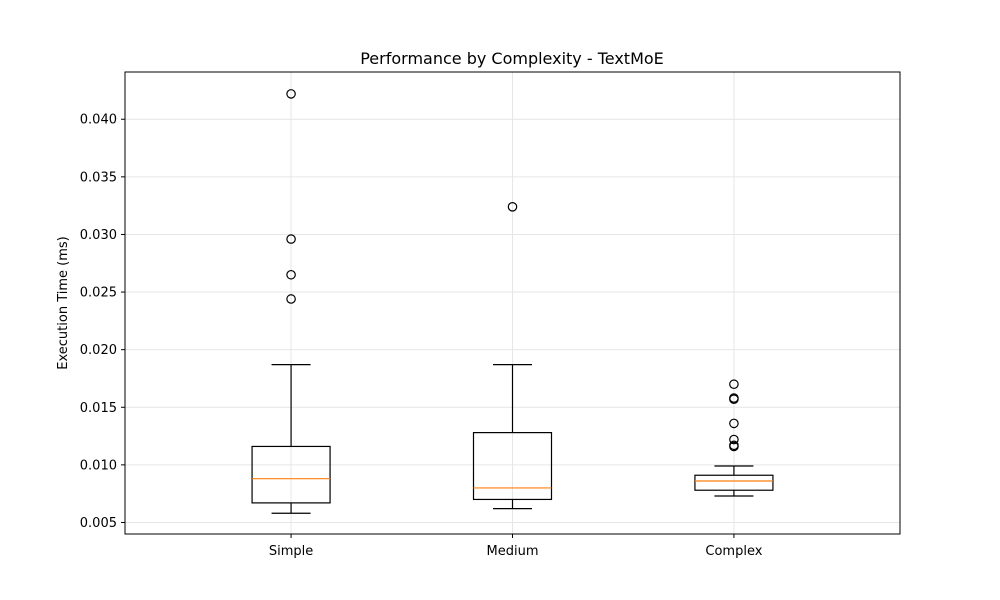  Describe the element at coordinates (98, 408) in the screenshot. I see `y-tick-label: 0.015` at that location.